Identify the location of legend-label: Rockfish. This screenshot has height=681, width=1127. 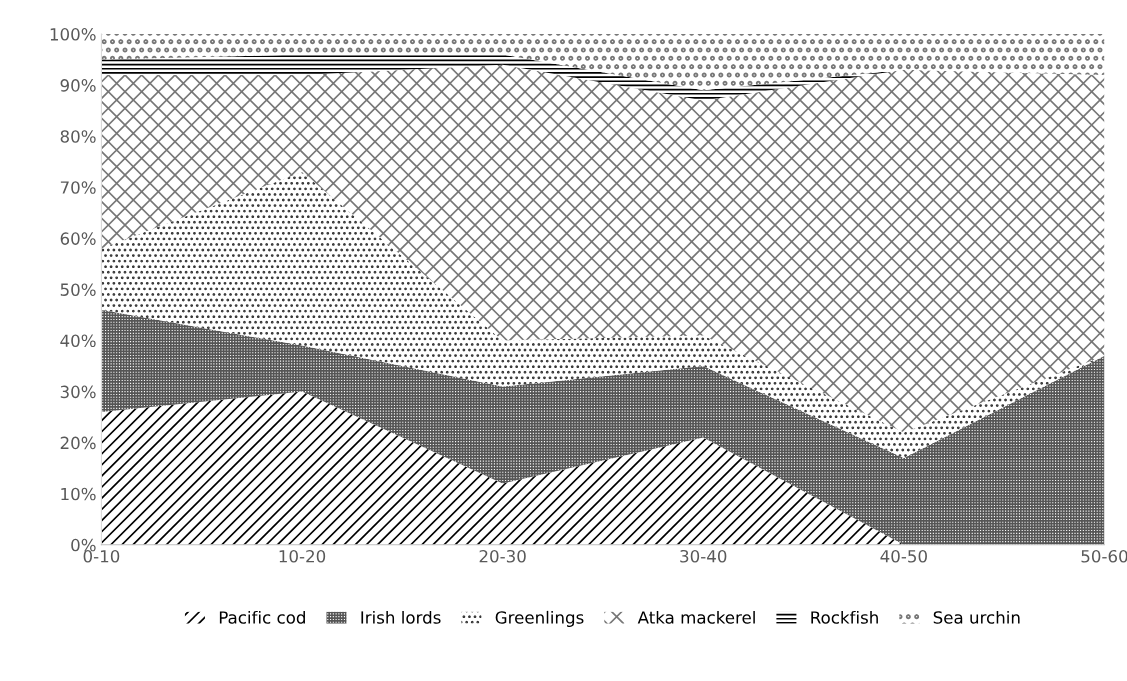
(844, 617).